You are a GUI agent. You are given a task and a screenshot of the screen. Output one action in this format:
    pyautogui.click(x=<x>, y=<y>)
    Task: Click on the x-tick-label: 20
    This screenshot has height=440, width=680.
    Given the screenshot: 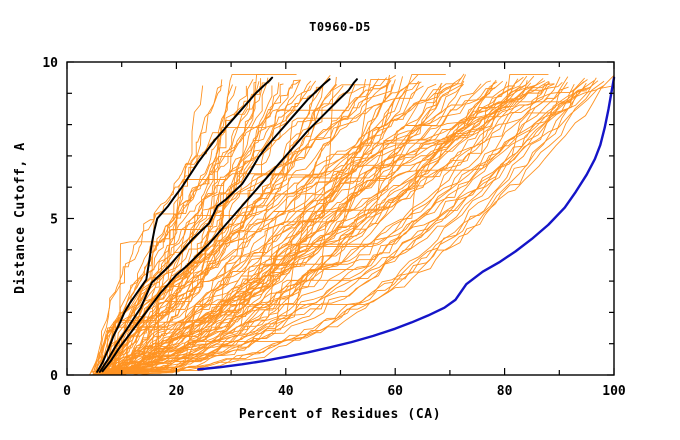 What is the action you would take?
    pyautogui.click(x=177, y=391)
    